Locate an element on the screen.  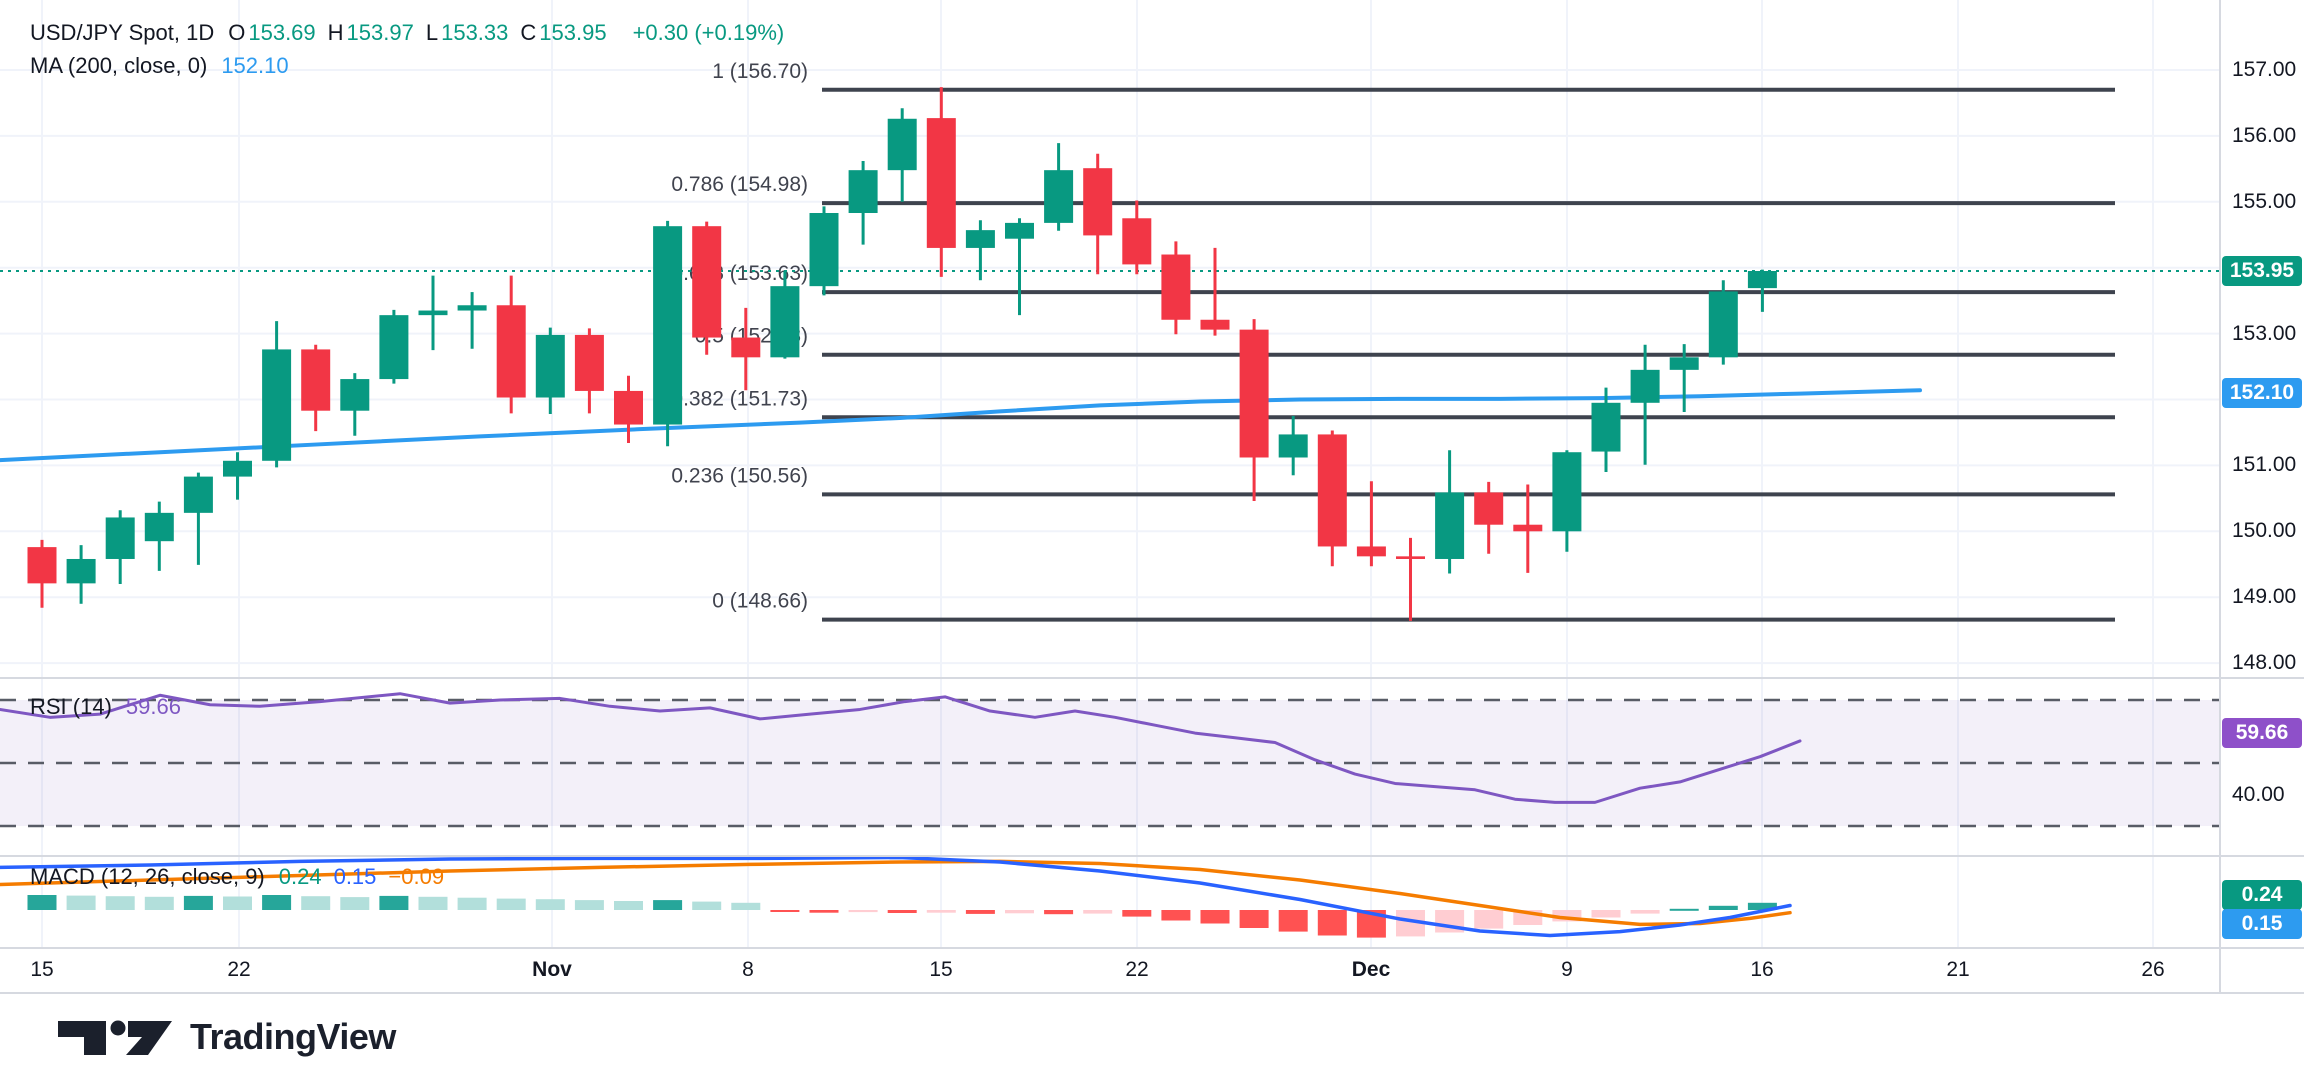
price-label: 156.00 is located at coordinates (2264, 135).